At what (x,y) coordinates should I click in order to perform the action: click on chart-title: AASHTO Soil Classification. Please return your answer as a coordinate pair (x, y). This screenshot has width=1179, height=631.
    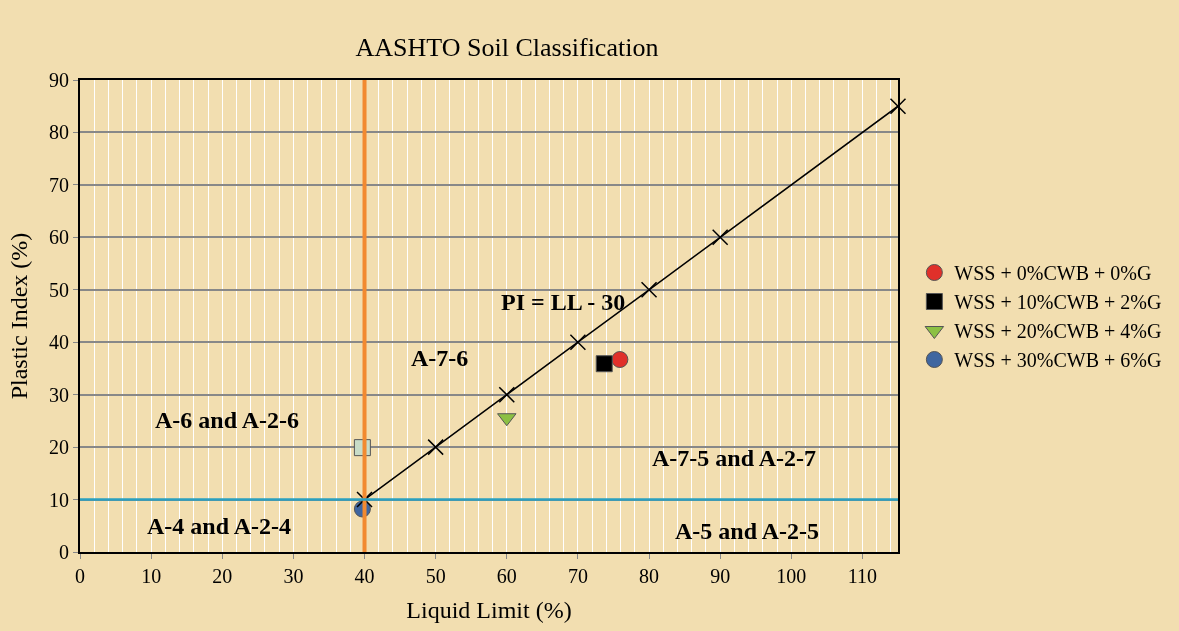
    Looking at the image, I should click on (507, 48).